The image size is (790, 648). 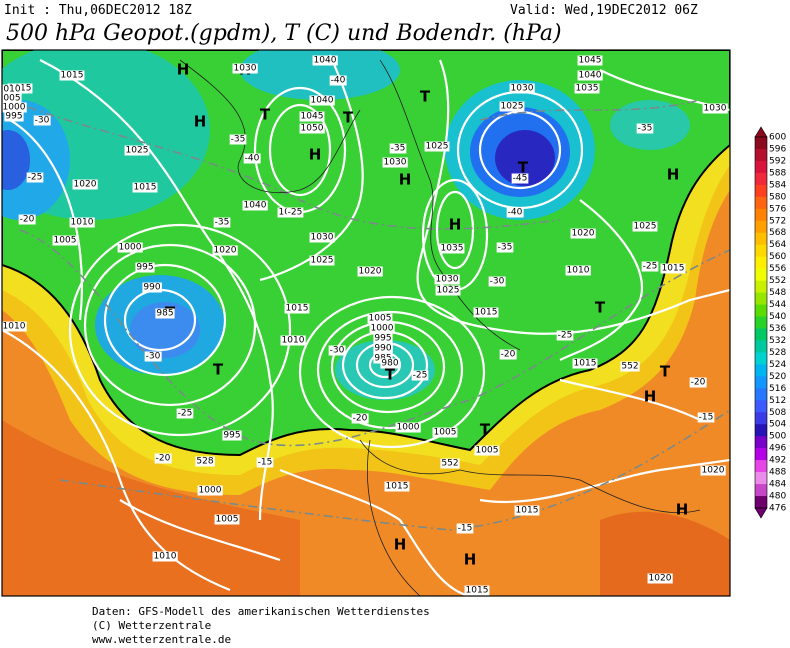 What do you see at coordinates (665, 553) in the screenshot?
I see `warm-fill-dark` at bounding box center [665, 553].